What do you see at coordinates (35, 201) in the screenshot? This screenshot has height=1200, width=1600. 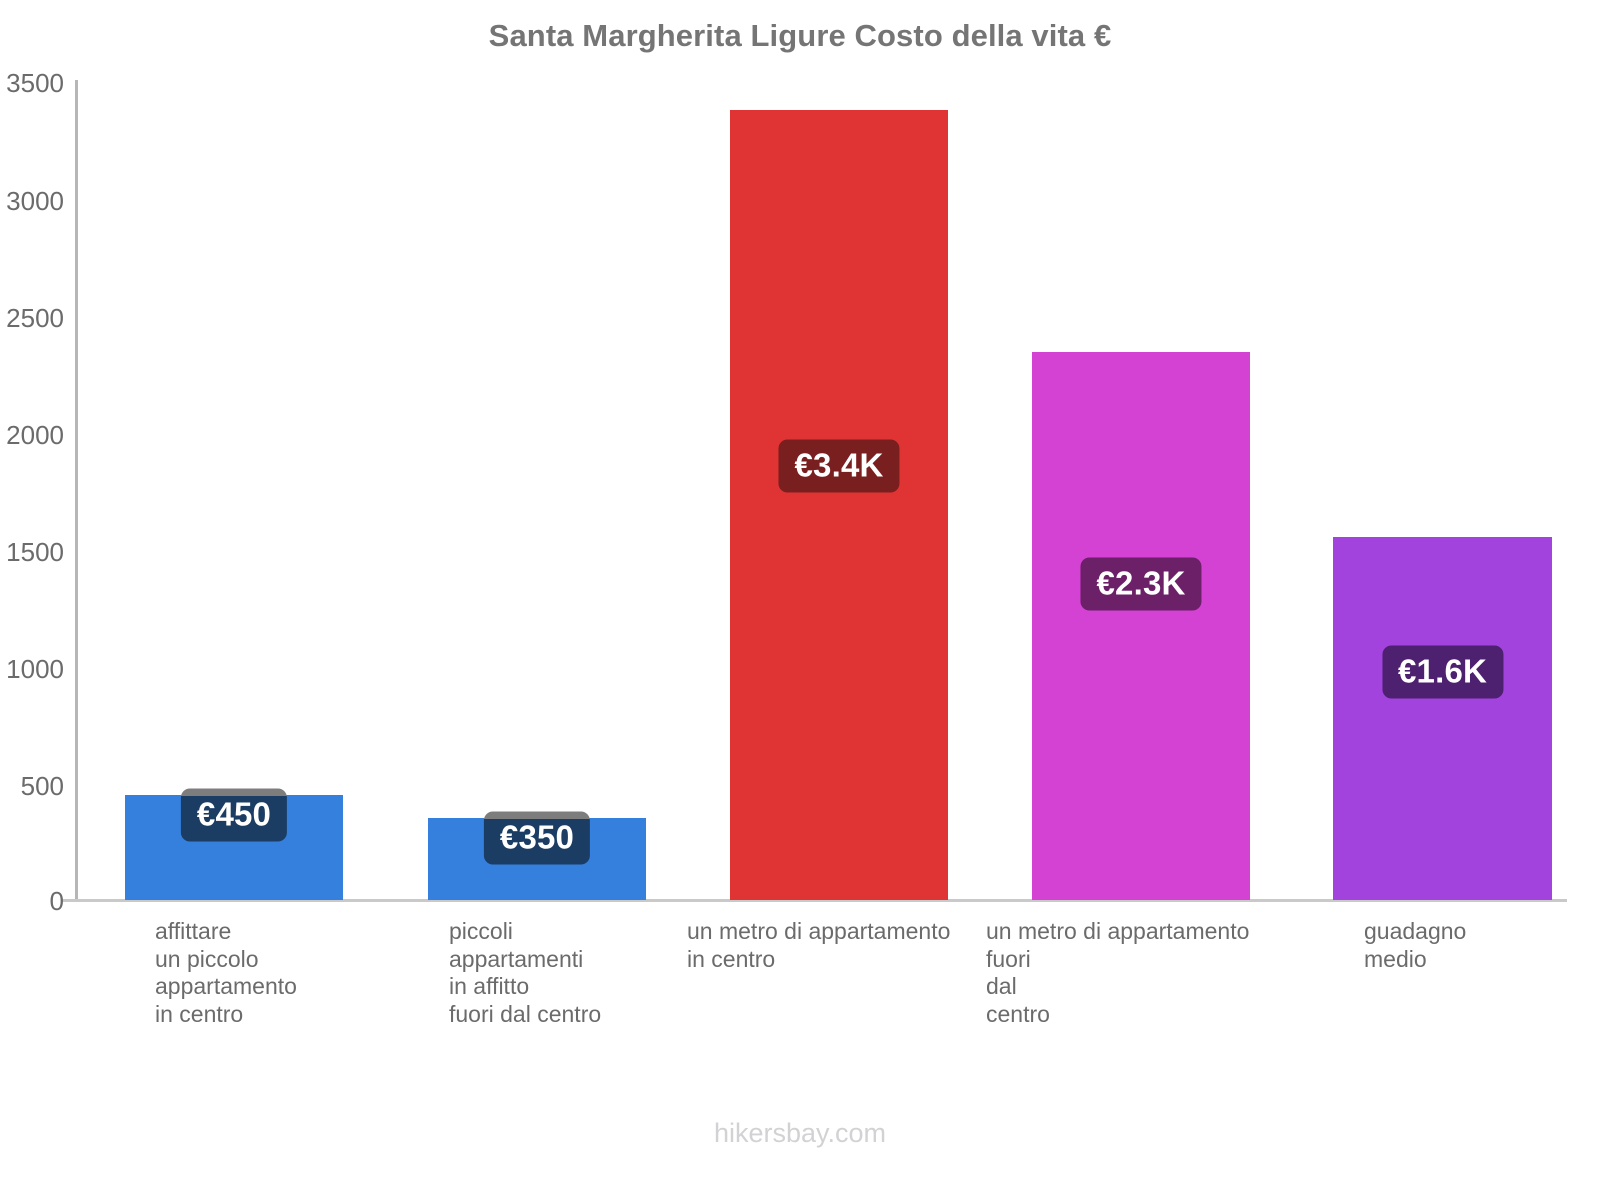 I see `y-tick-label-3000: 3000` at bounding box center [35, 201].